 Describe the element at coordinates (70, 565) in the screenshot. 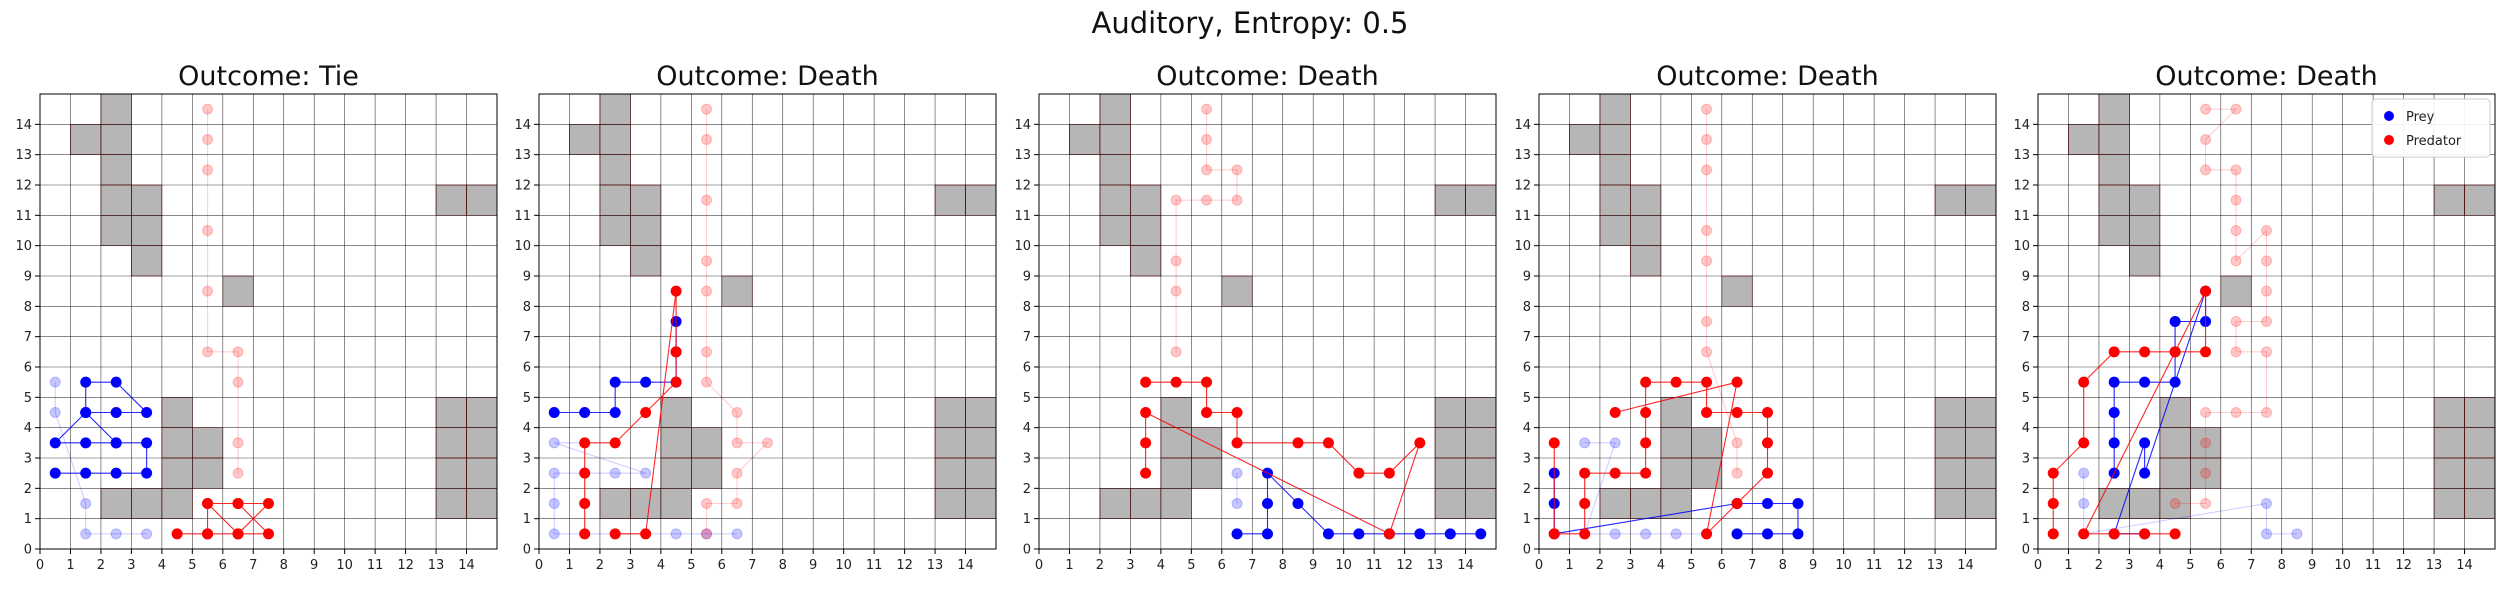

I see `x-tick-label: 1` at that location.